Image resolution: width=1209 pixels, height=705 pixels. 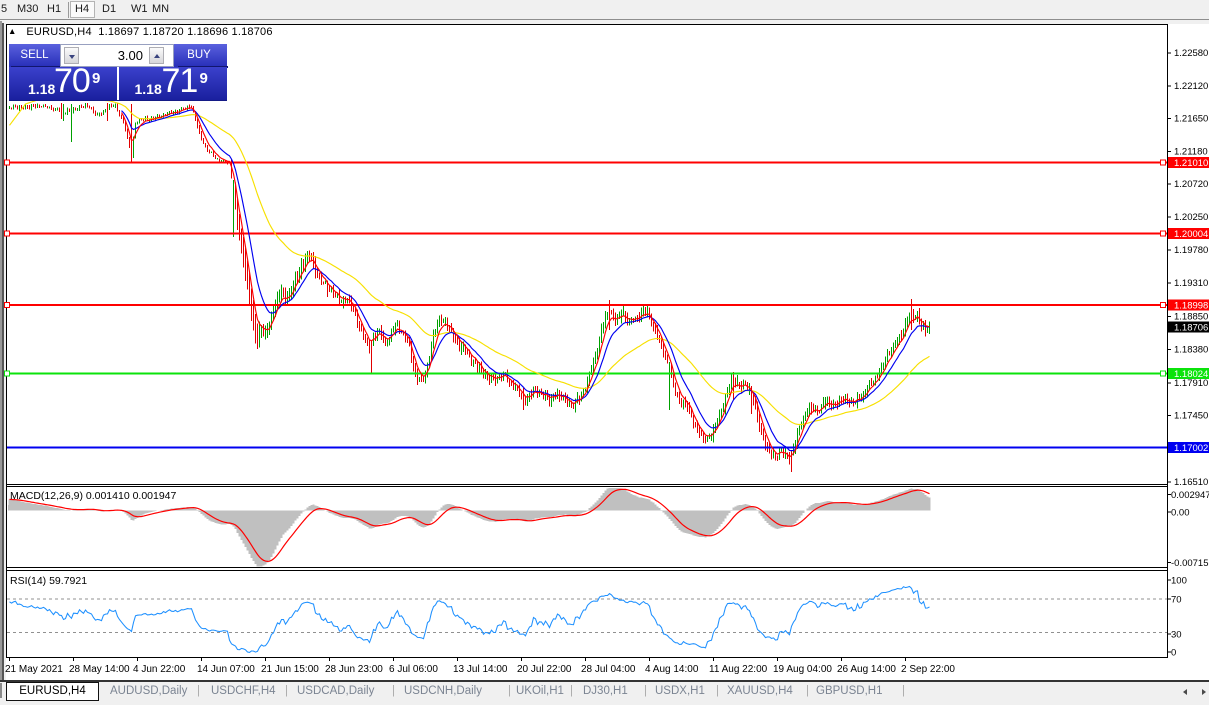 What do you see at coordinates (413, 669) in the screenshot?
I see `svg-text: 6 Jul 06:00` at bounding box center [413, 669].